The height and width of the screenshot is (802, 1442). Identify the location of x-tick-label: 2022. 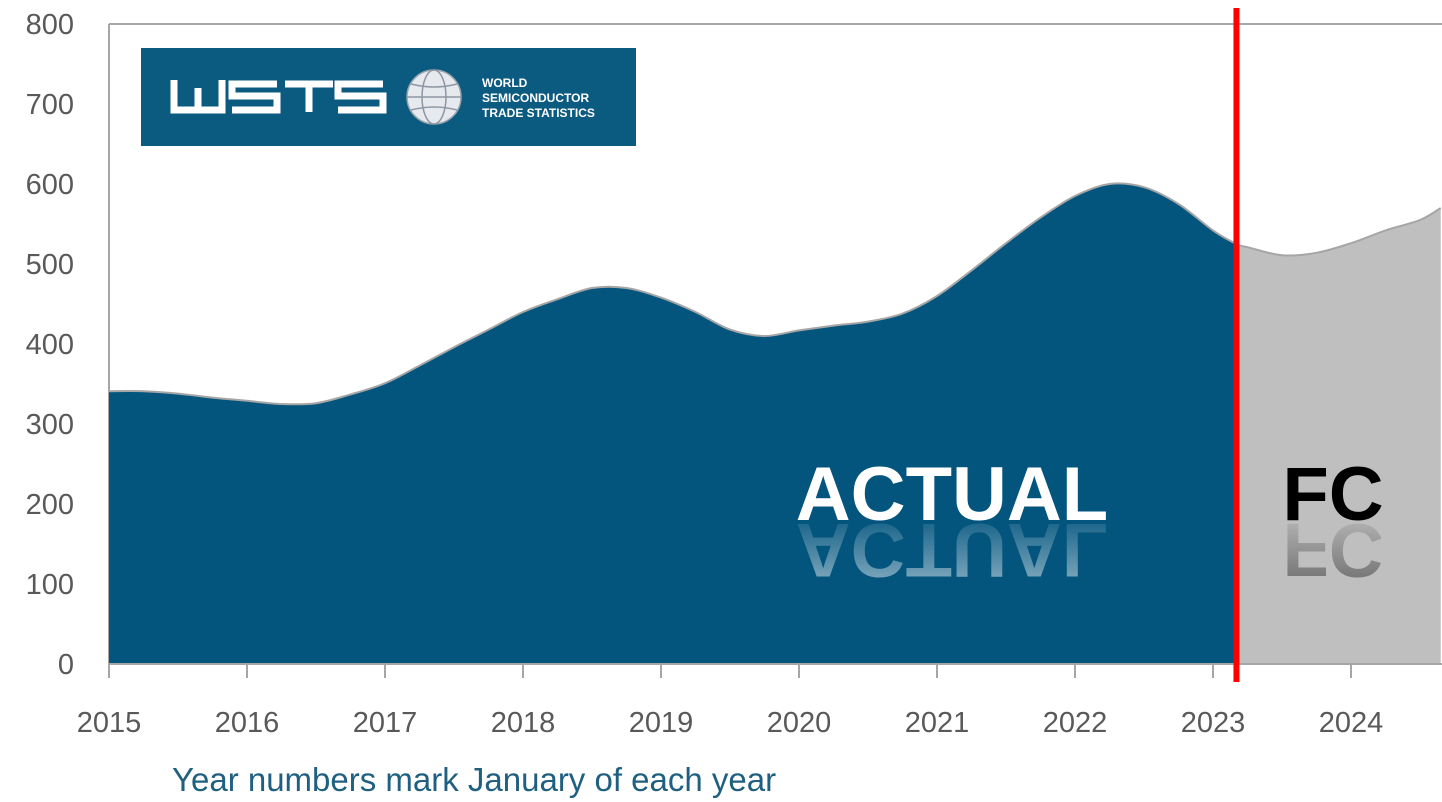
(1075, 723).